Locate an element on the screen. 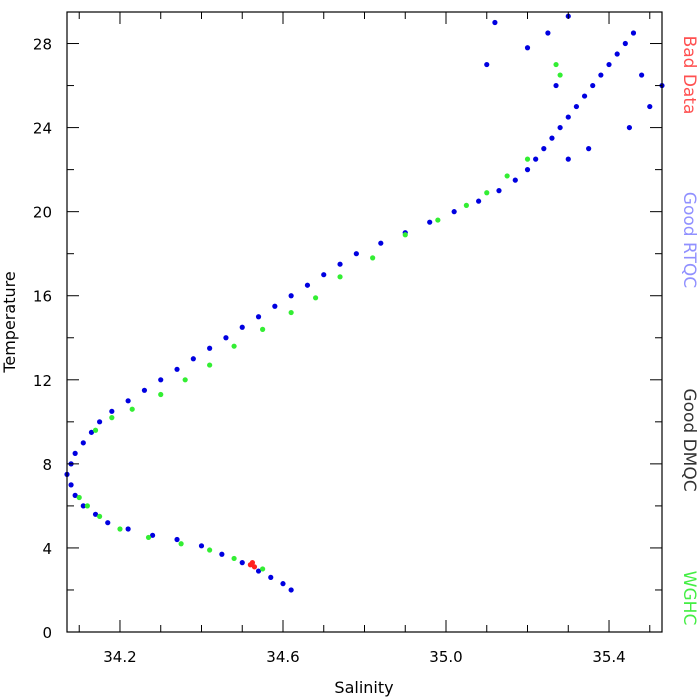 This screenshot has height=700, width=700. legend-entry: WGHC is located at coordinates (689, 598).